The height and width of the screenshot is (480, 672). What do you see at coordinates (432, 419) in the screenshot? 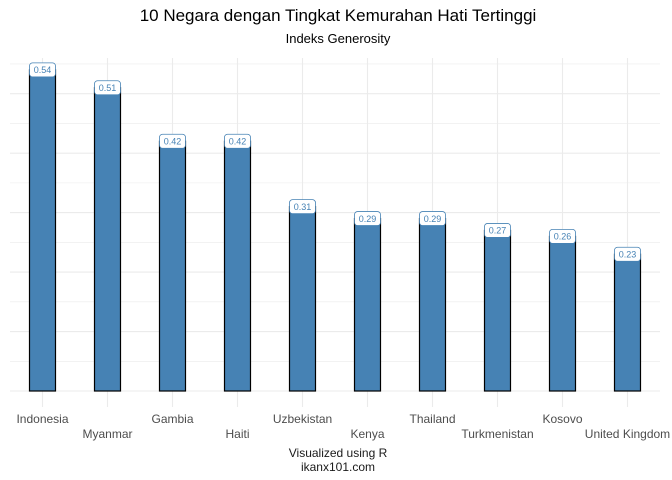
I see `x-tick-label: Thailand` at bounding box center [432, 419].